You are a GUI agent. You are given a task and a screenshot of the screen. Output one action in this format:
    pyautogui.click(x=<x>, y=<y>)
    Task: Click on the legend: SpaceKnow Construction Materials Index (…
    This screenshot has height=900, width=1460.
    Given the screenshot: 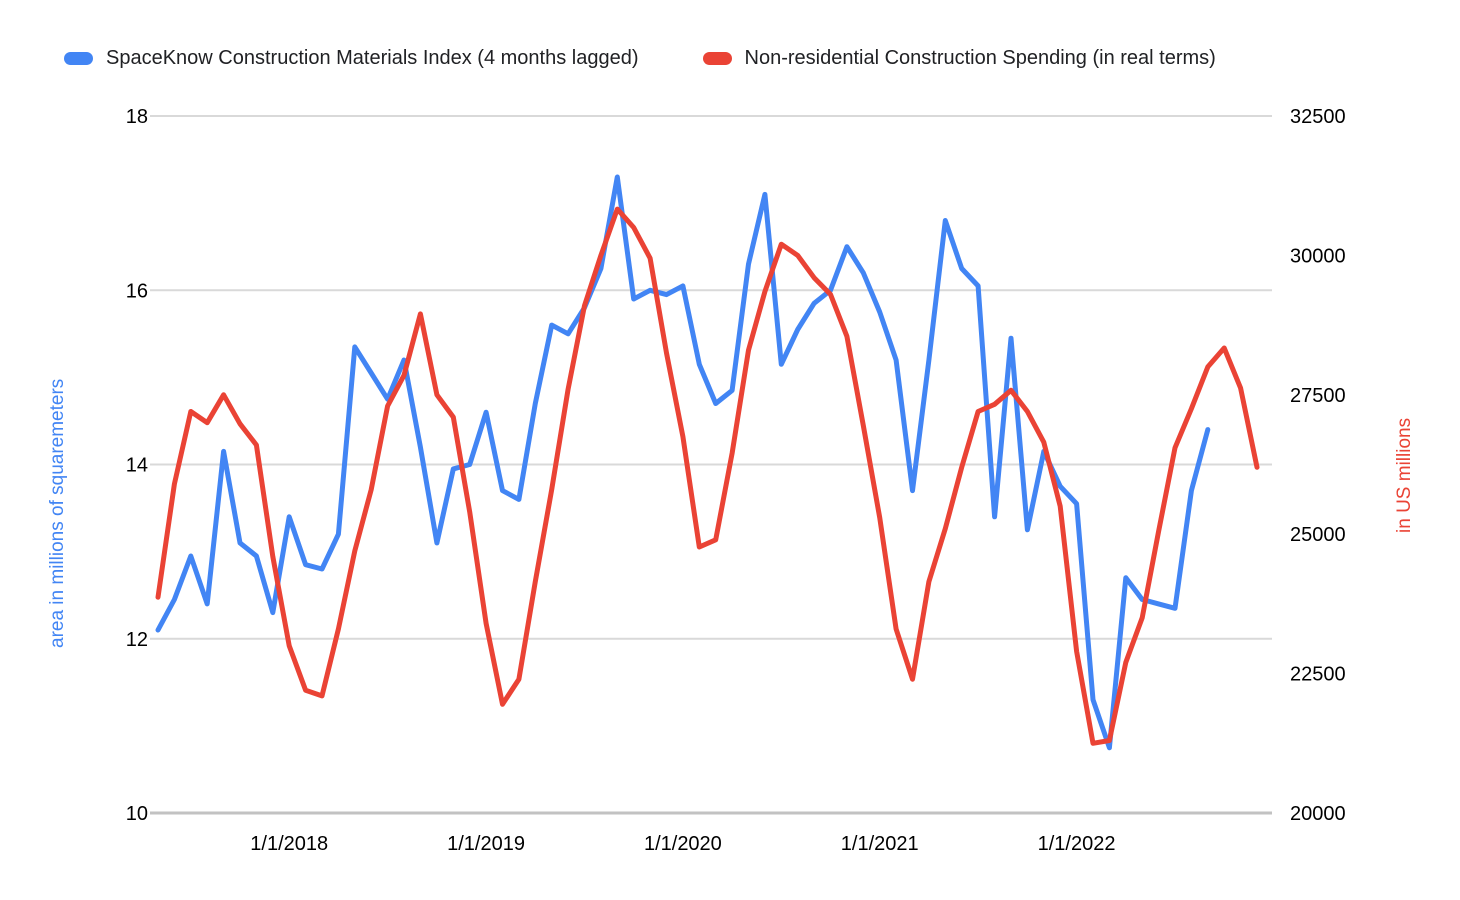 What is the action you would take?
    pyautogui.click(x=640, y=58)
    